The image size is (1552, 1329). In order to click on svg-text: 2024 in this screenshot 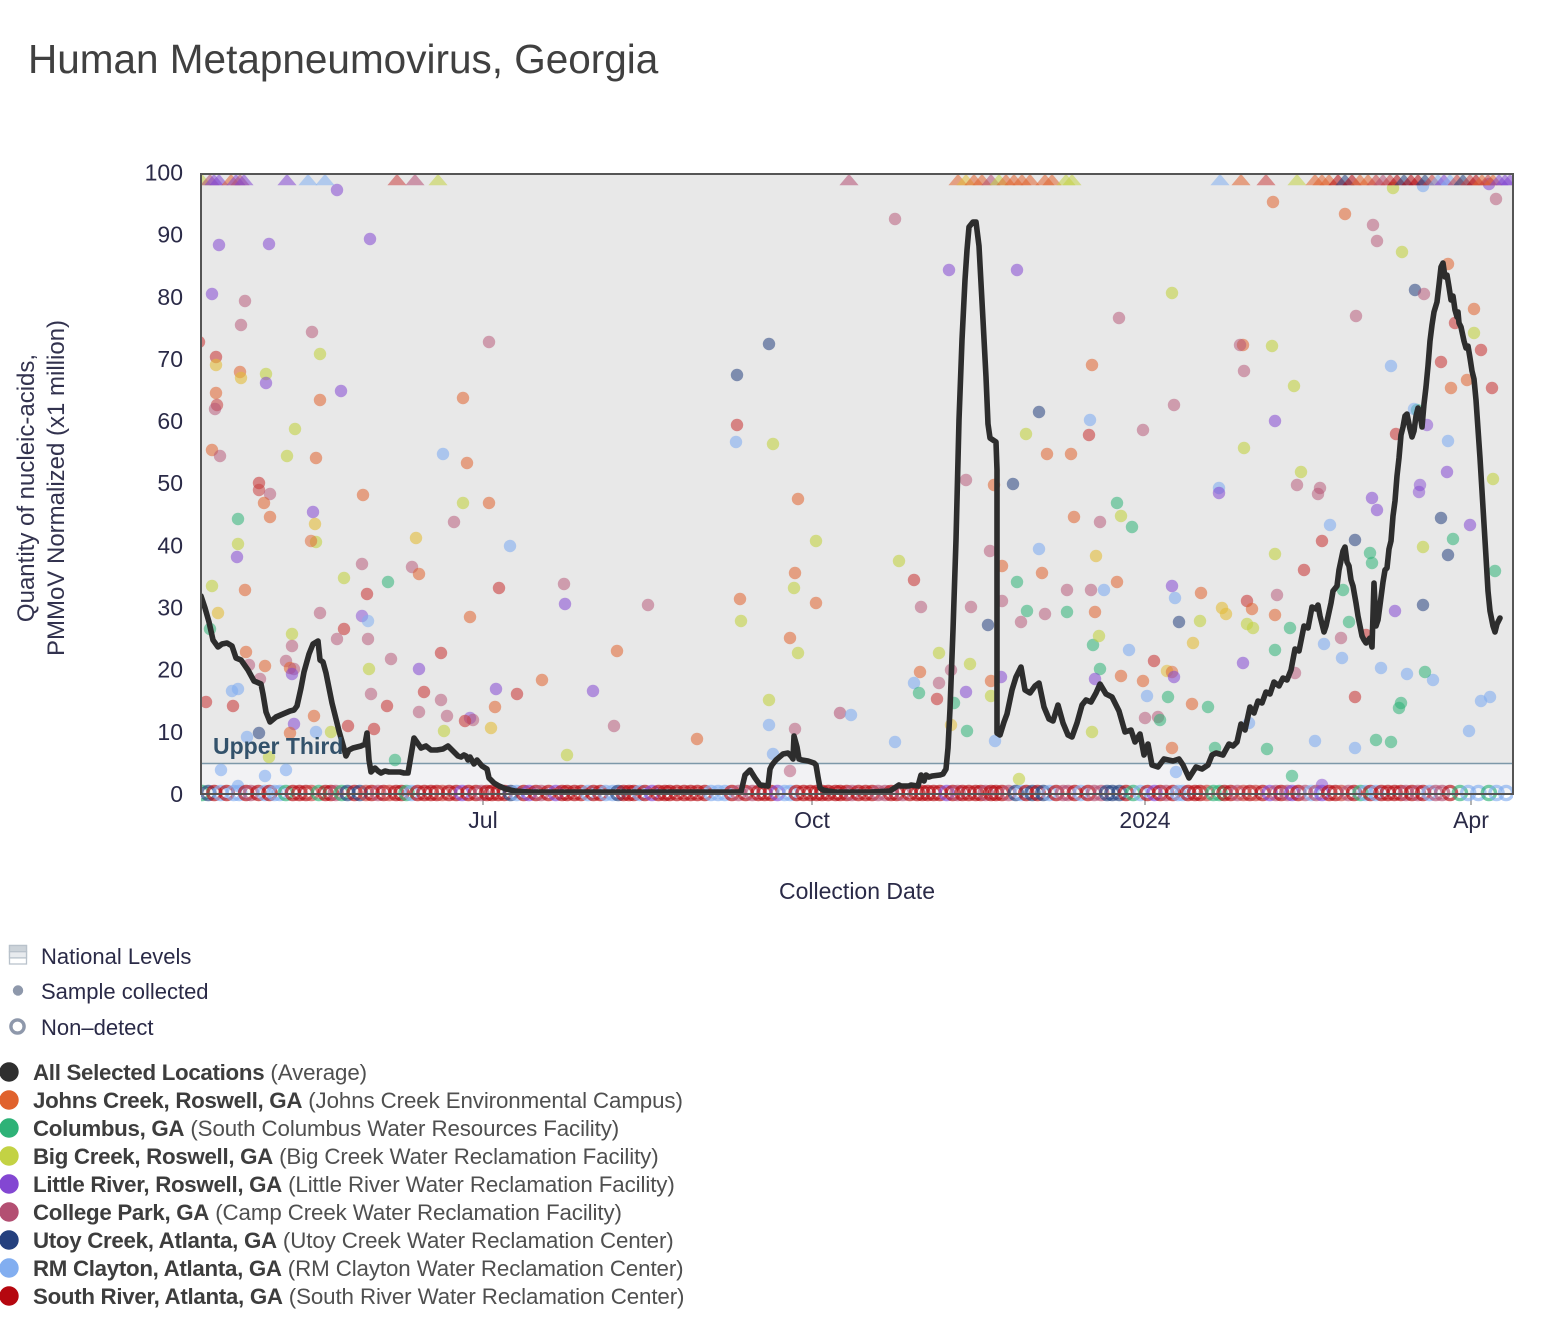, I will do `click(1144, 820)`.